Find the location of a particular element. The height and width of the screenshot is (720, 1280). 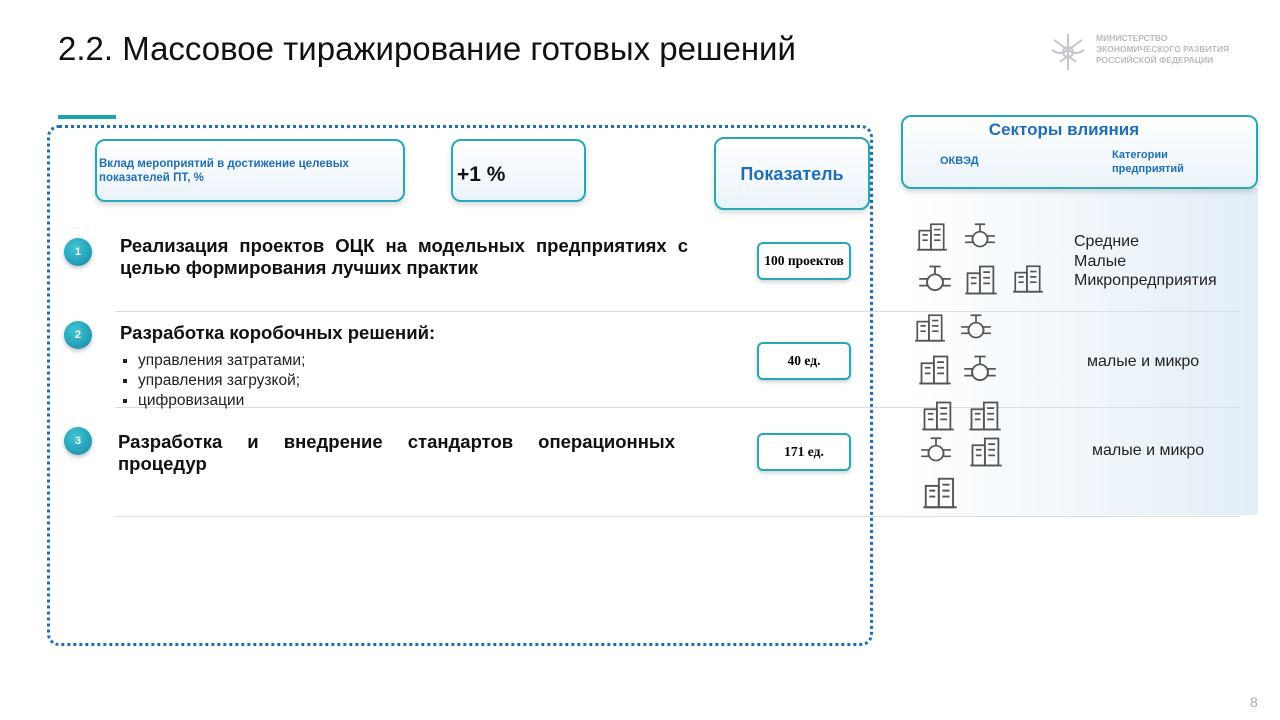

sector-title: Секторы влияния is located at coordinates (1064, 129).